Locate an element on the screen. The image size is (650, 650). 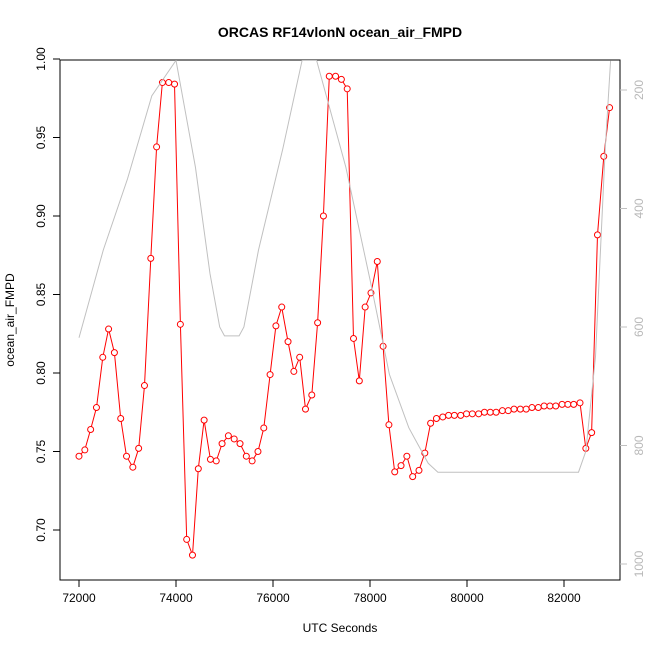
y-axis: 0.70 0.75 0.80 0.85 0.90 0.95 1.00 is located at coordinates (47, 294).